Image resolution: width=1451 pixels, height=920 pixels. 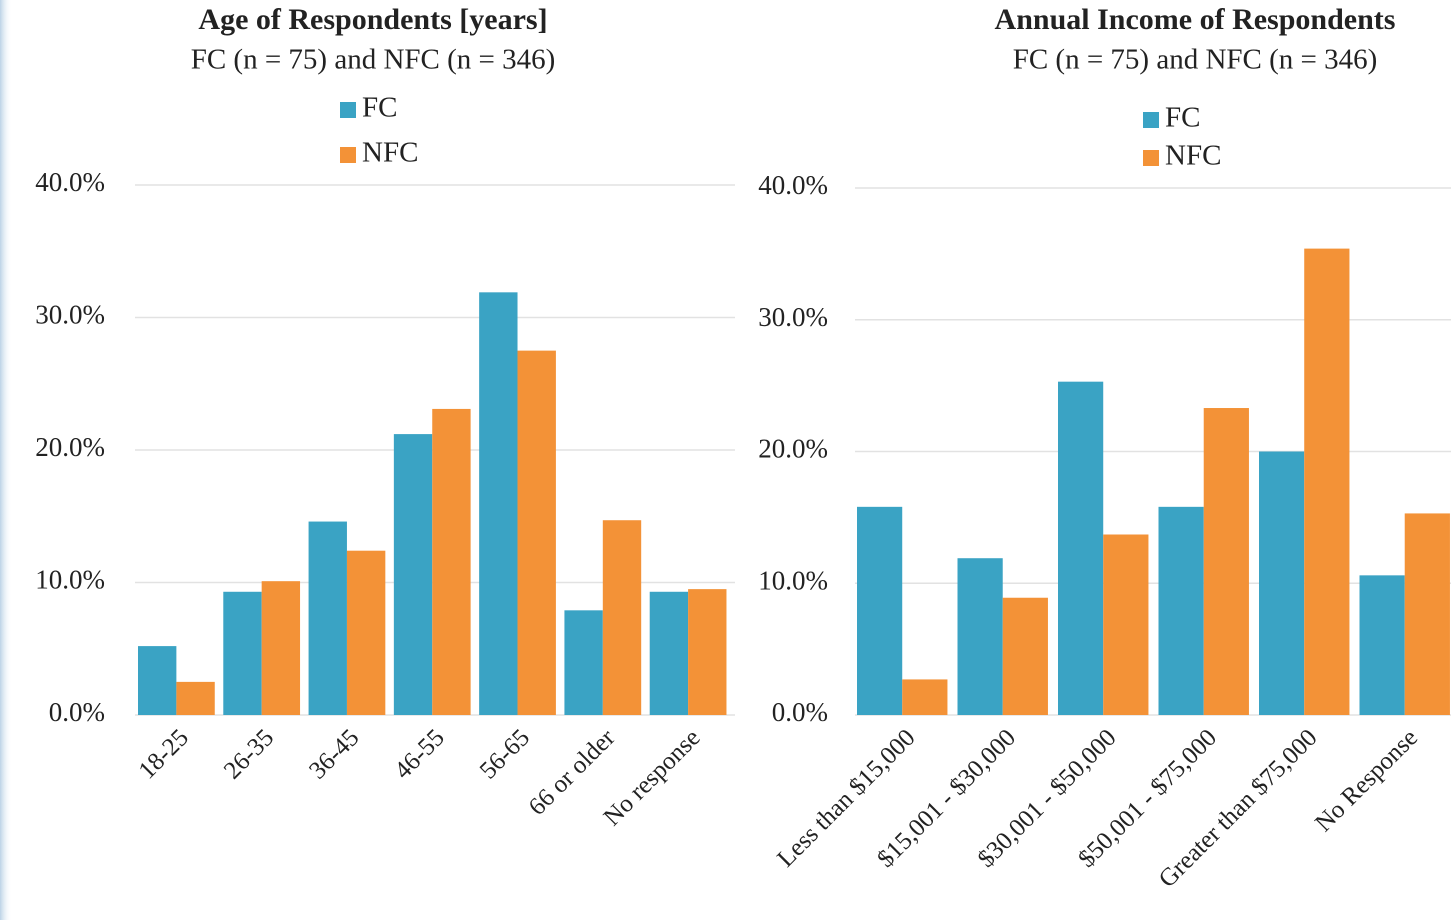 I want to click on x-tick-label: No Response, so click(x=1366, y=780).